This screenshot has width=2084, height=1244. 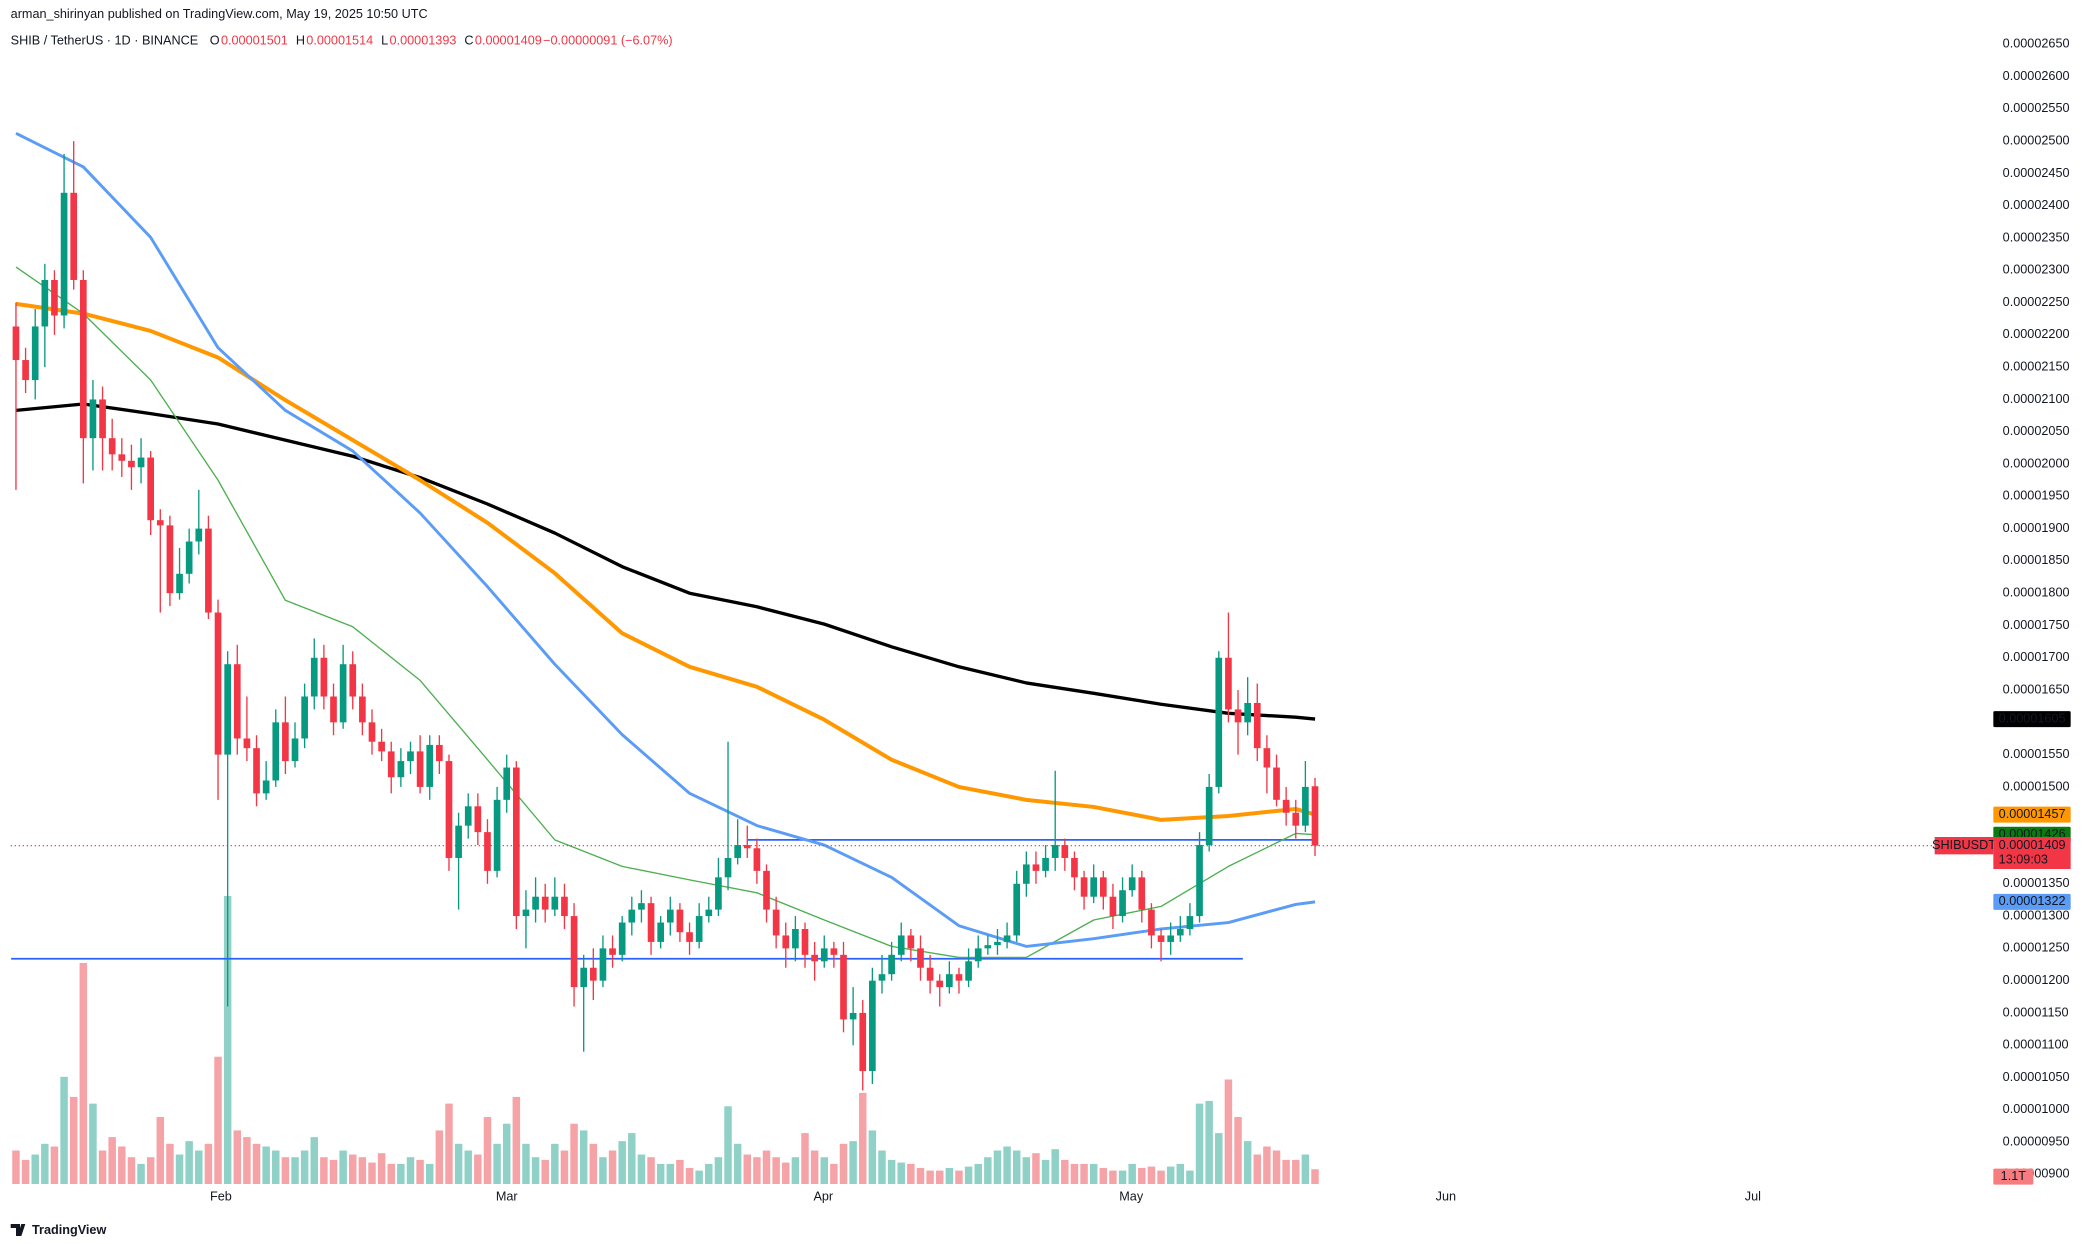 What do you see at coordinates (300, 41) in the screenshot?
I see `legend-label: H` at bounding box center [300, 41].